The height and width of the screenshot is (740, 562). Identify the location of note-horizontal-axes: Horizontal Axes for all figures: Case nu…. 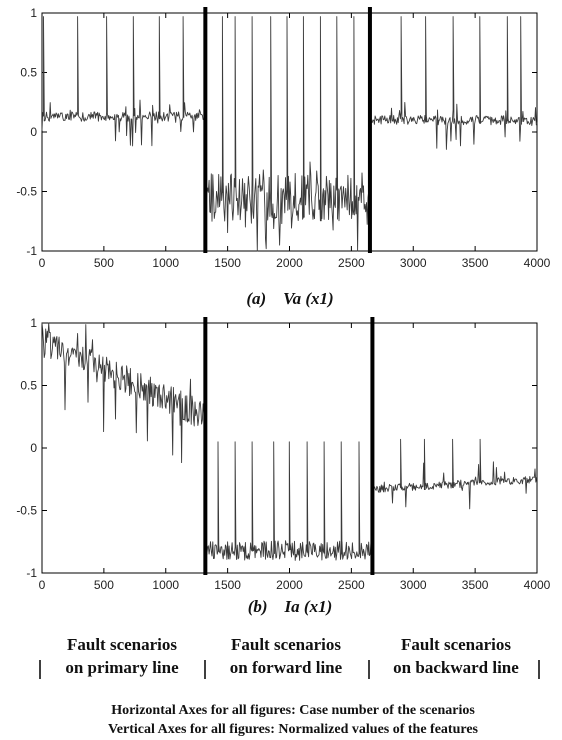
(293, 710).